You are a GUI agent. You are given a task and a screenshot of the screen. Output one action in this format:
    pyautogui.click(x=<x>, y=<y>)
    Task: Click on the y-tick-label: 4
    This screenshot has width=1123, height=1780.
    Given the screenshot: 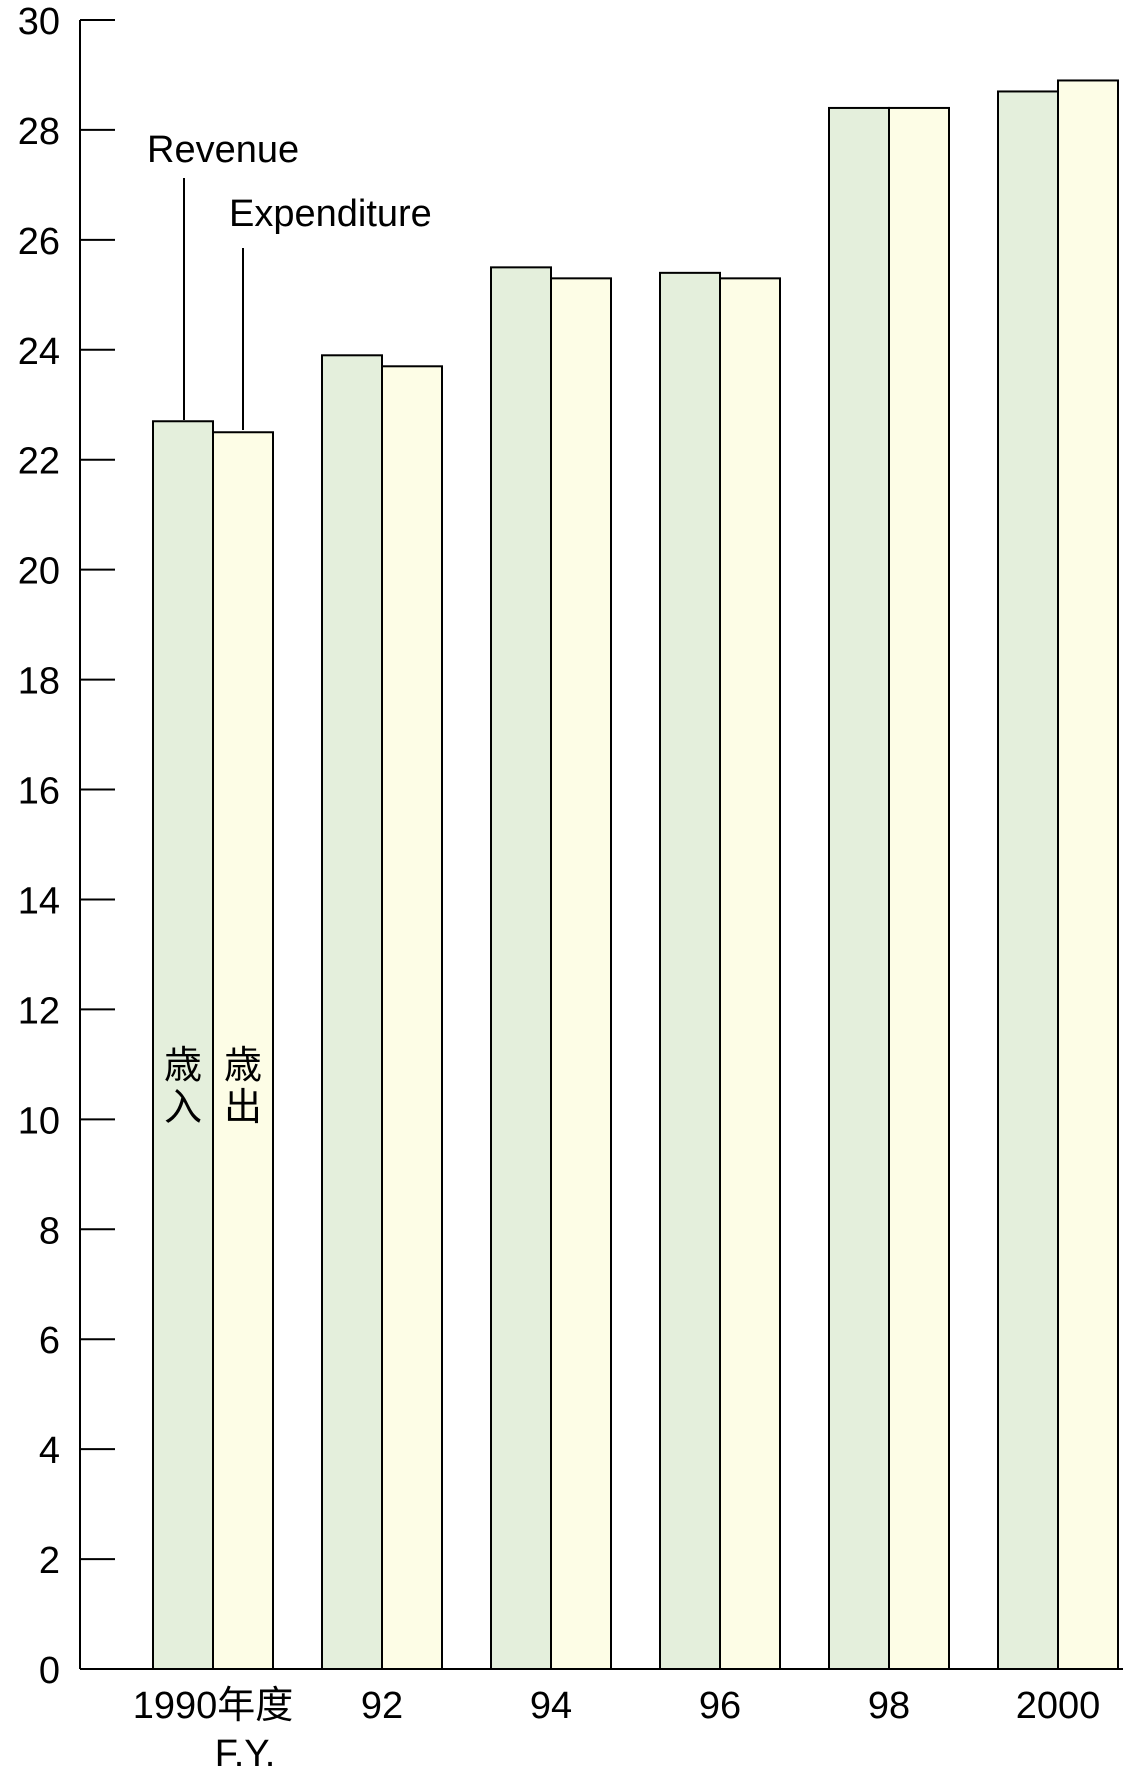 What is the action you would take?
    pyautogui.click(x=49, y=1451)
    